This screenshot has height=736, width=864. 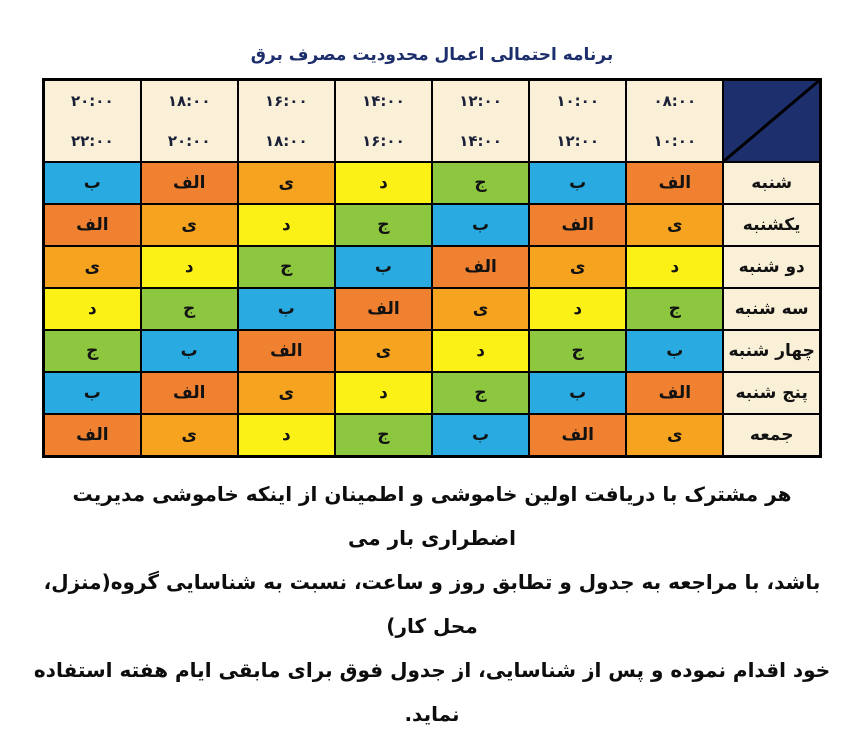 I want to click on day-label-cell: شنبه, so click(x=772, y=183).